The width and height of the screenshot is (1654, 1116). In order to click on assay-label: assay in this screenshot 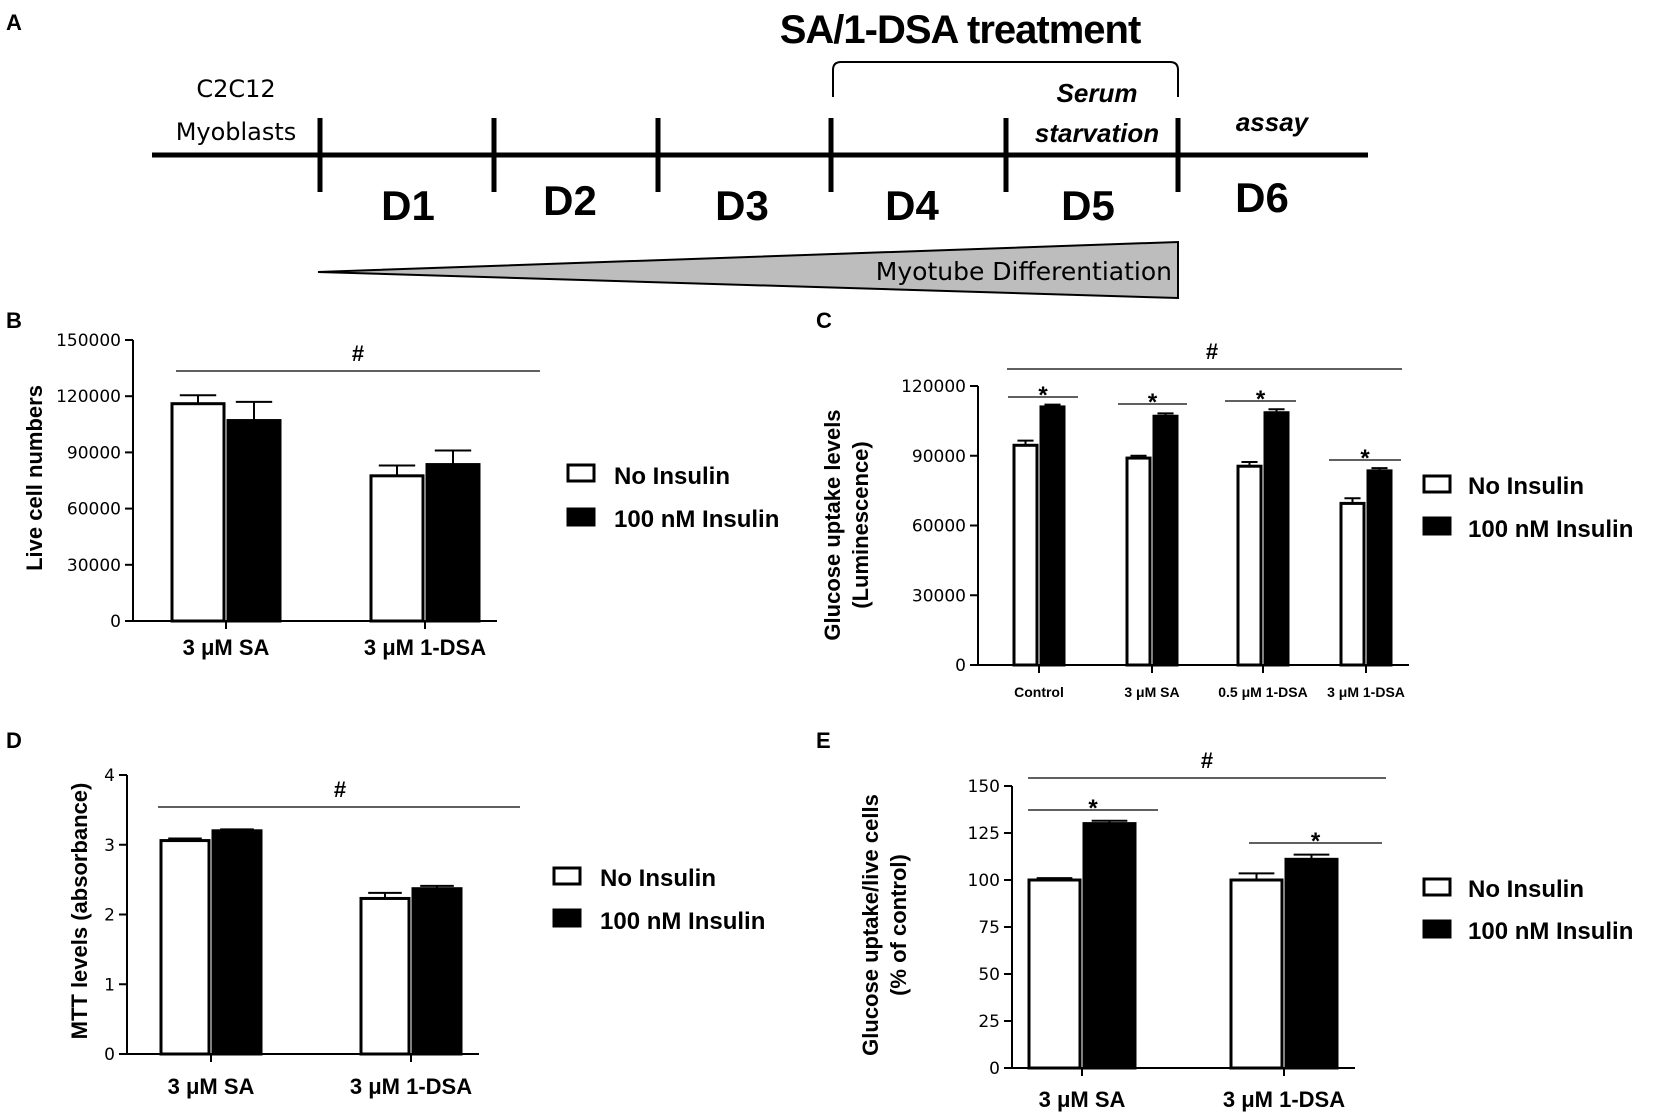, I will do `click(1273, 122)`.